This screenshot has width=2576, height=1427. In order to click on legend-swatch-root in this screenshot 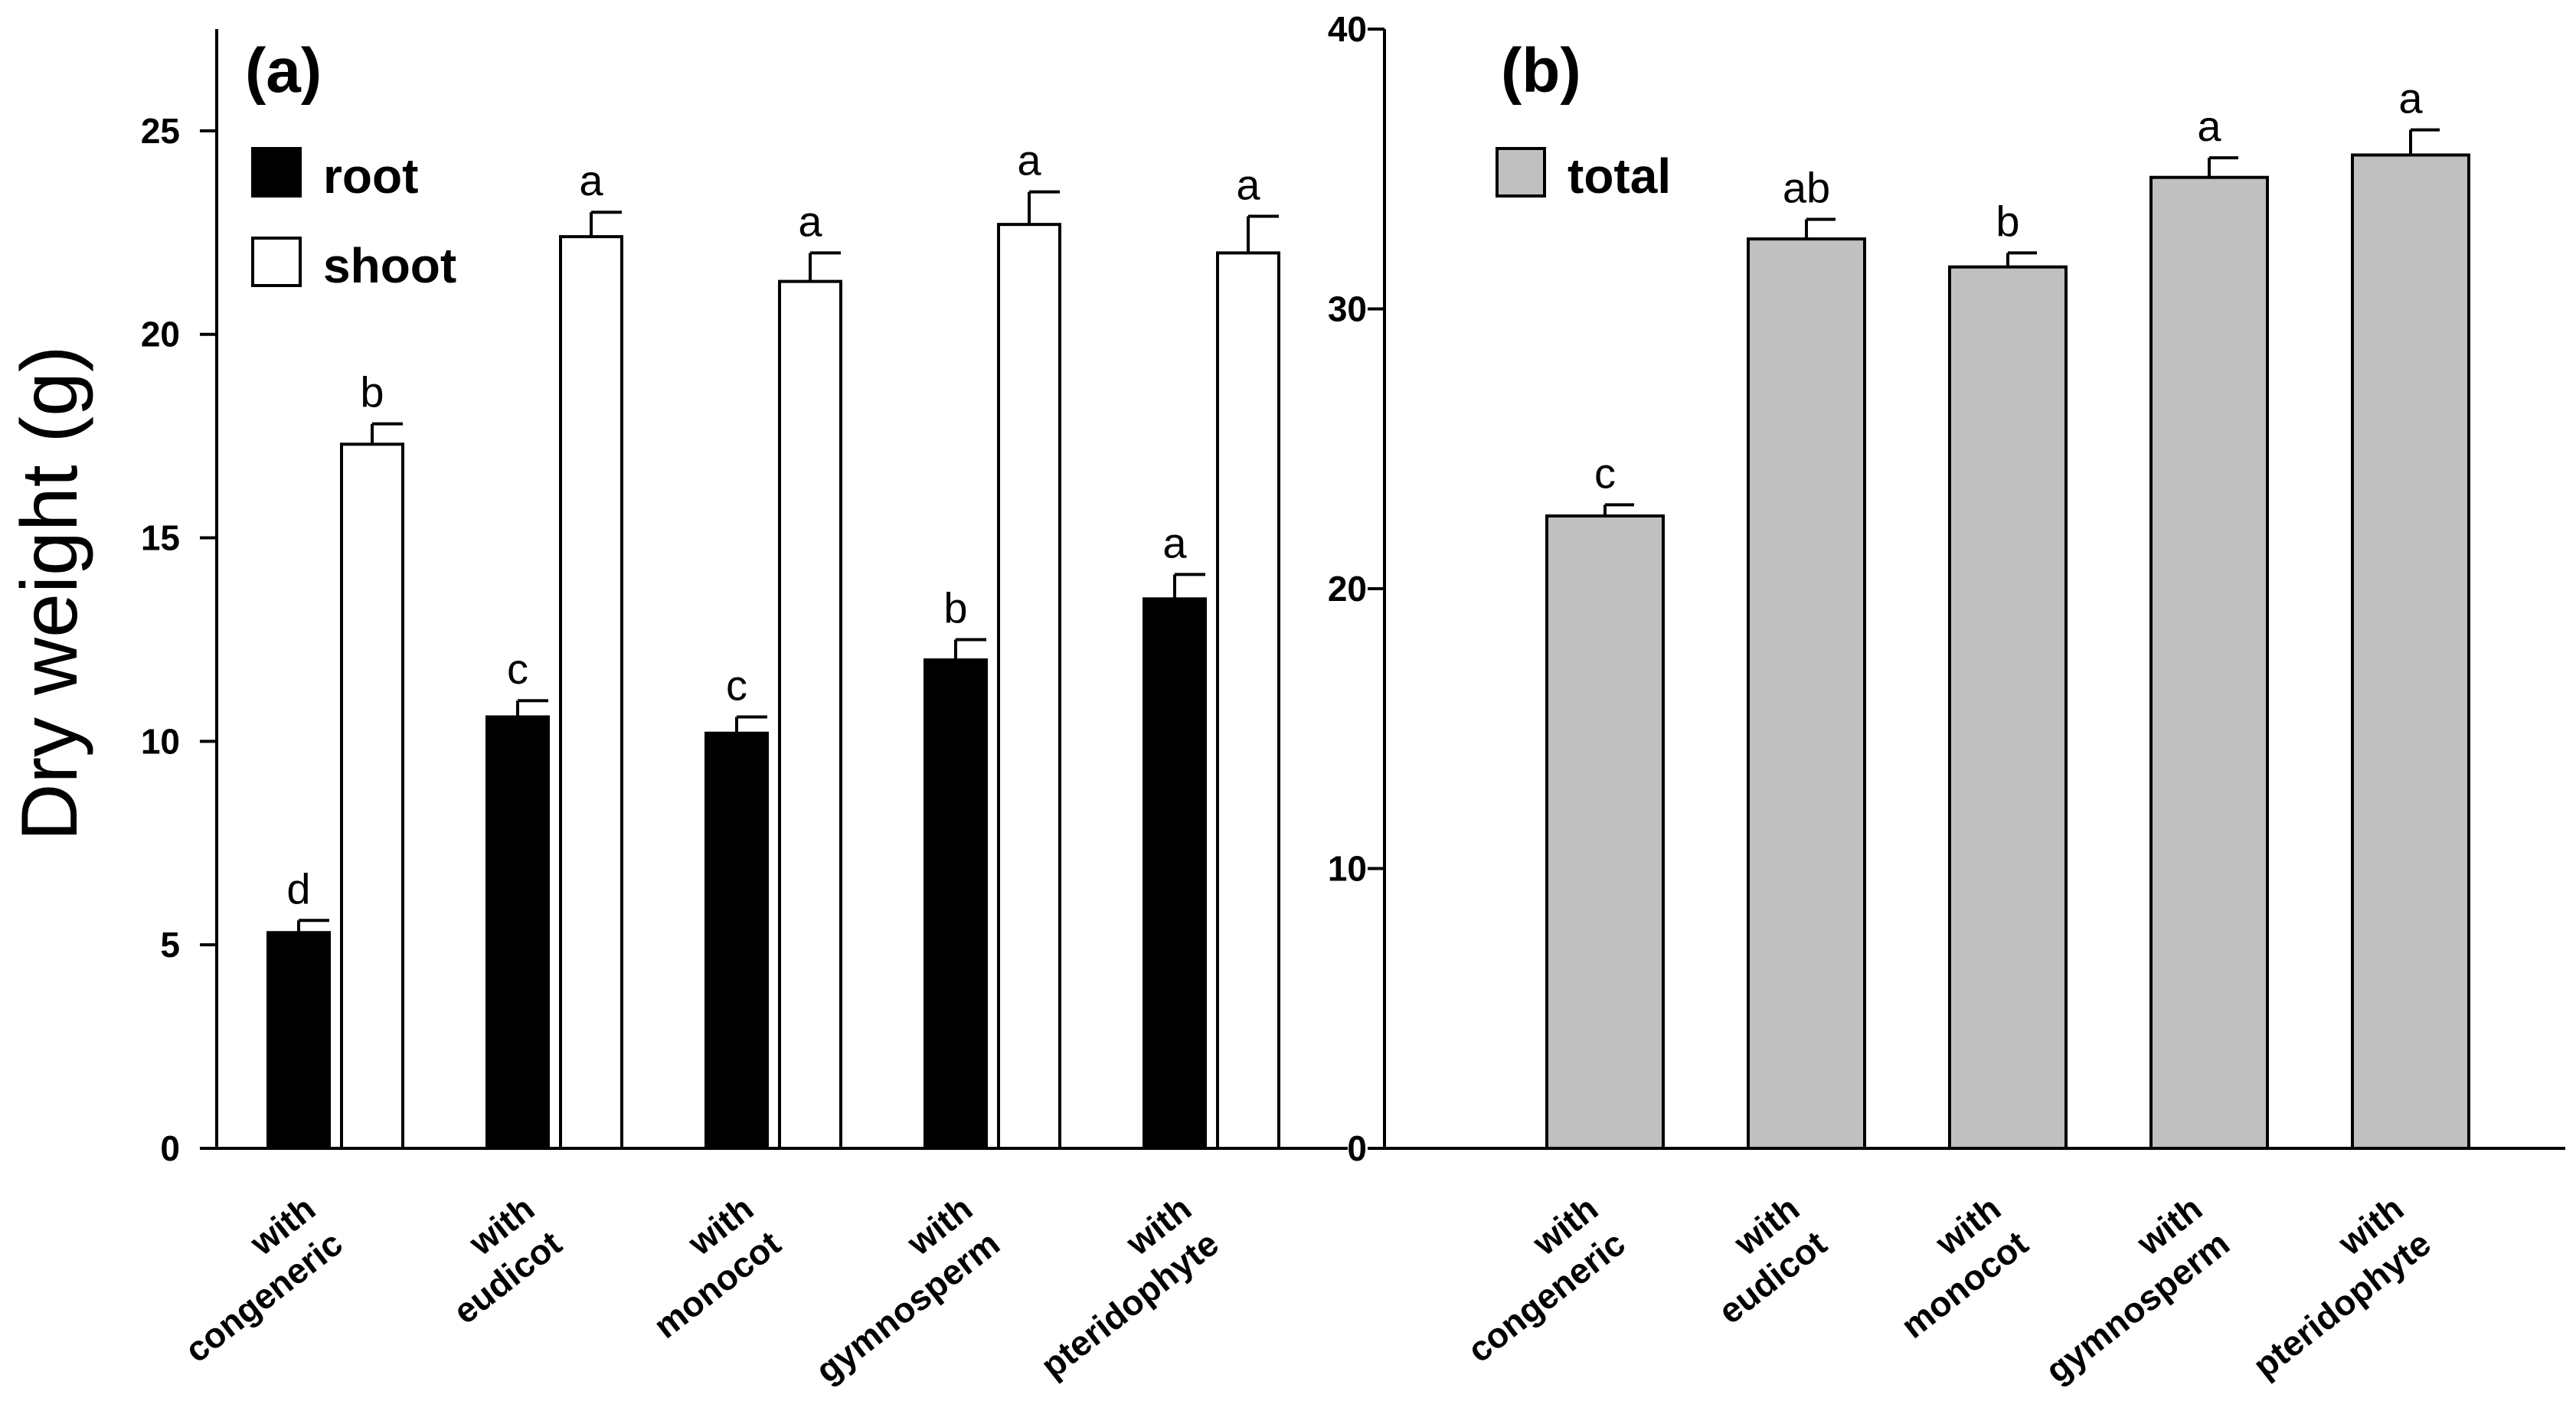, I will do `click(276, 172)`.